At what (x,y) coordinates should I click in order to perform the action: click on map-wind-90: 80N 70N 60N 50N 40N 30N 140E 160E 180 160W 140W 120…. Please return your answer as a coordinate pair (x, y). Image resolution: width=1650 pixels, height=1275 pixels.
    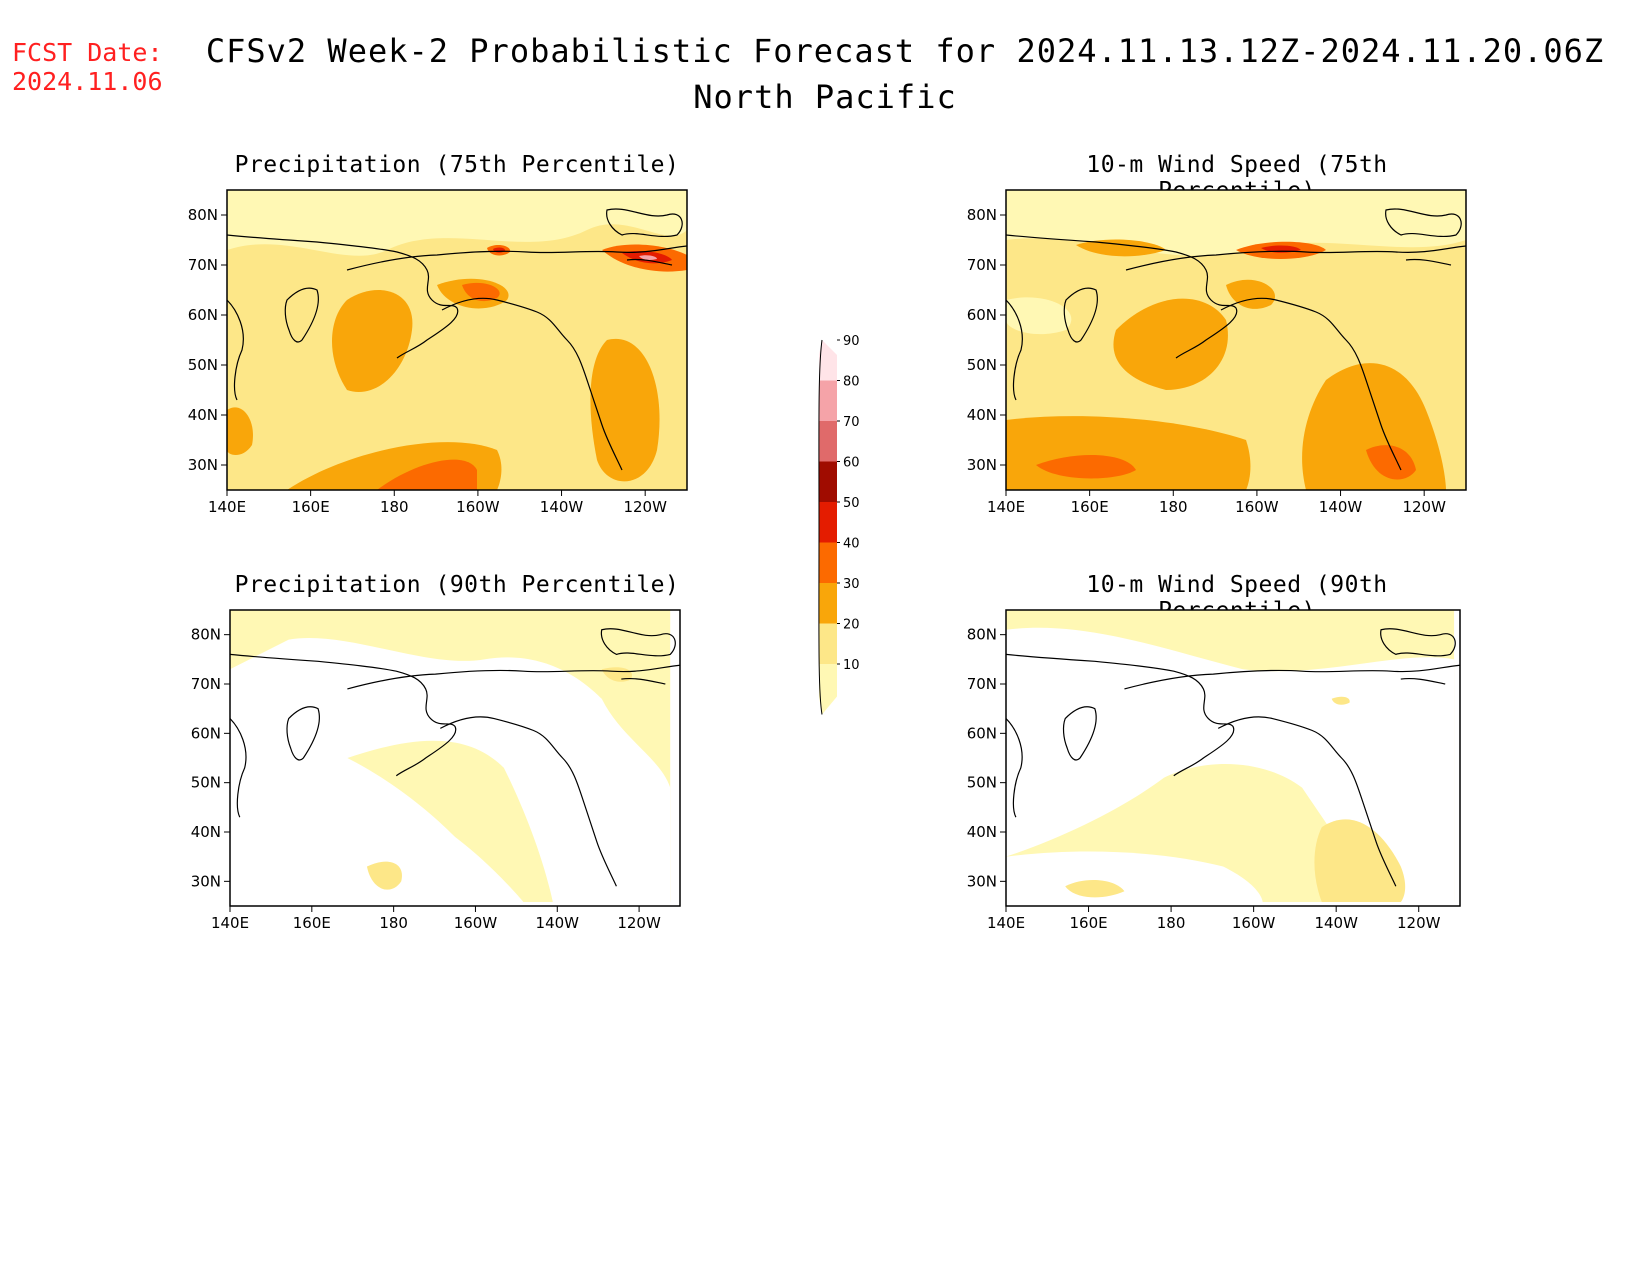
    Looking at the image, I should click on (1214, 770).